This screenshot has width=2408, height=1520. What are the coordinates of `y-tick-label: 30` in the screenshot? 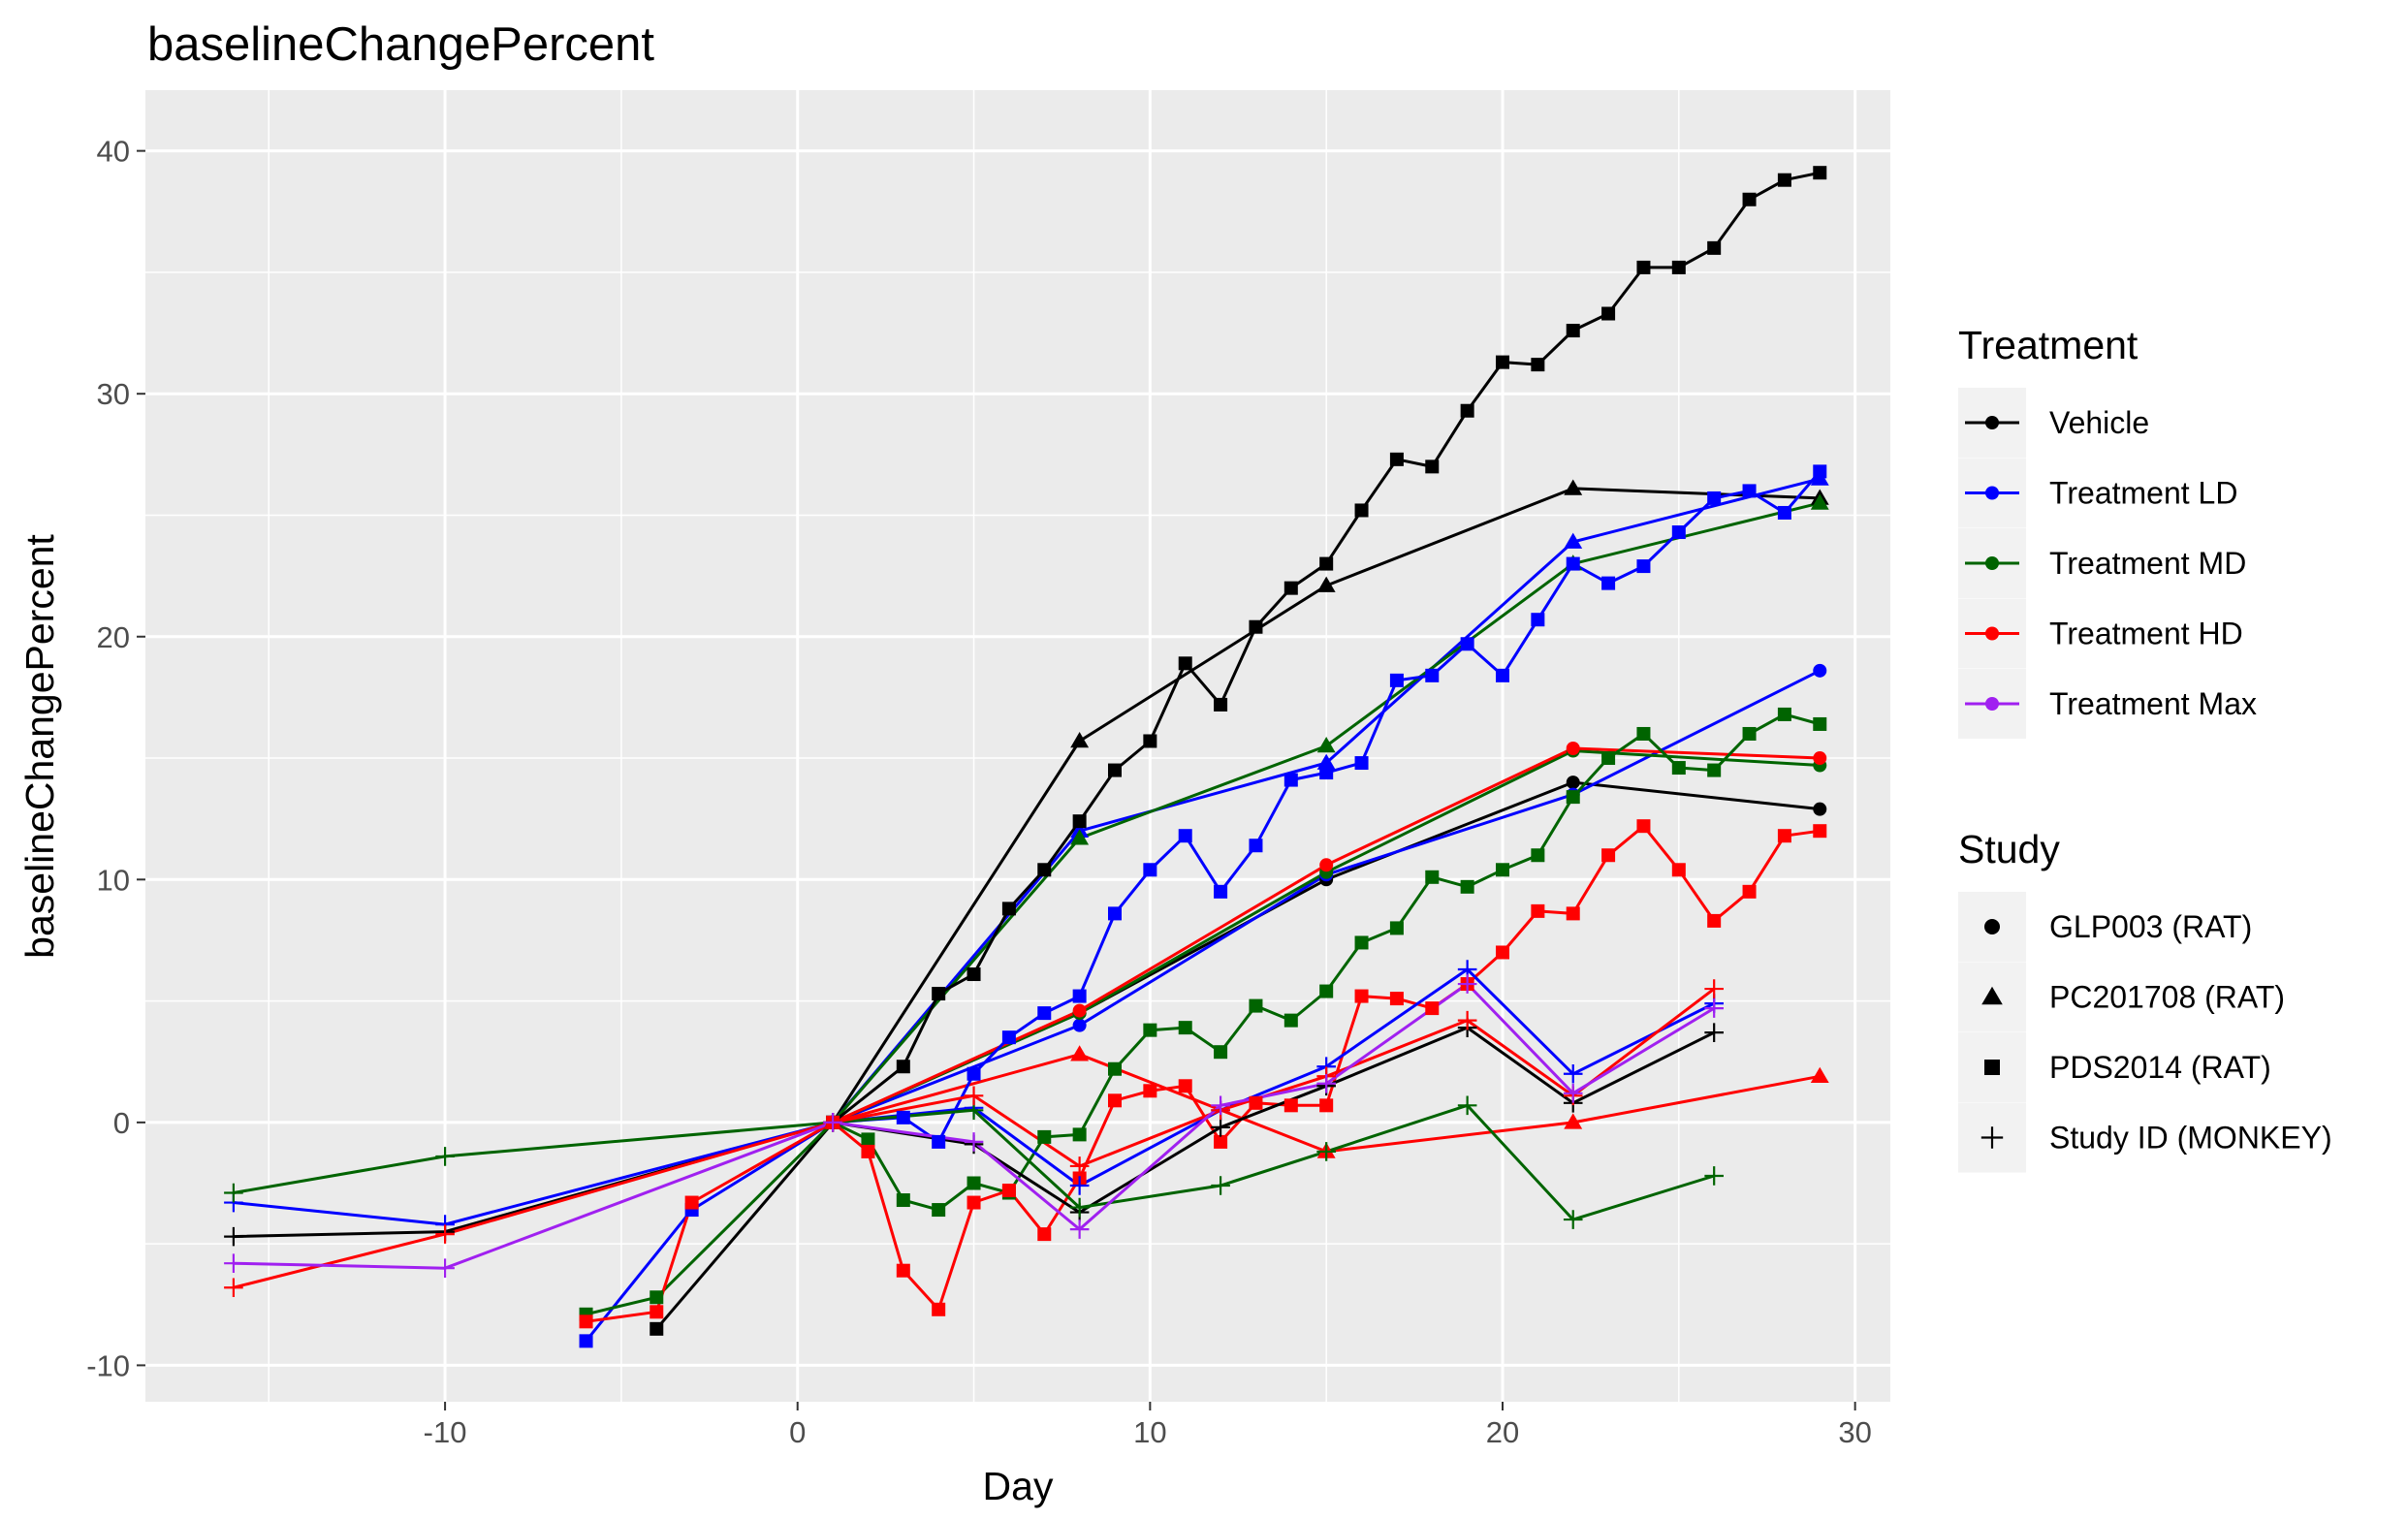 It's located at (113, 394).